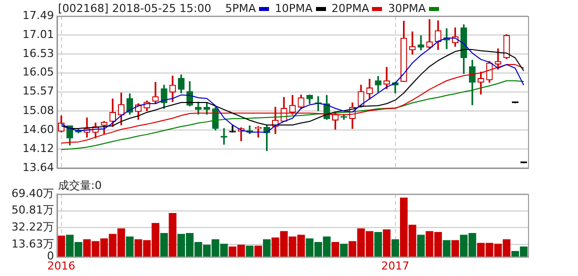  I want to click on chart-title: [002168] 2018-05-25 15:00, so click(135, 8).